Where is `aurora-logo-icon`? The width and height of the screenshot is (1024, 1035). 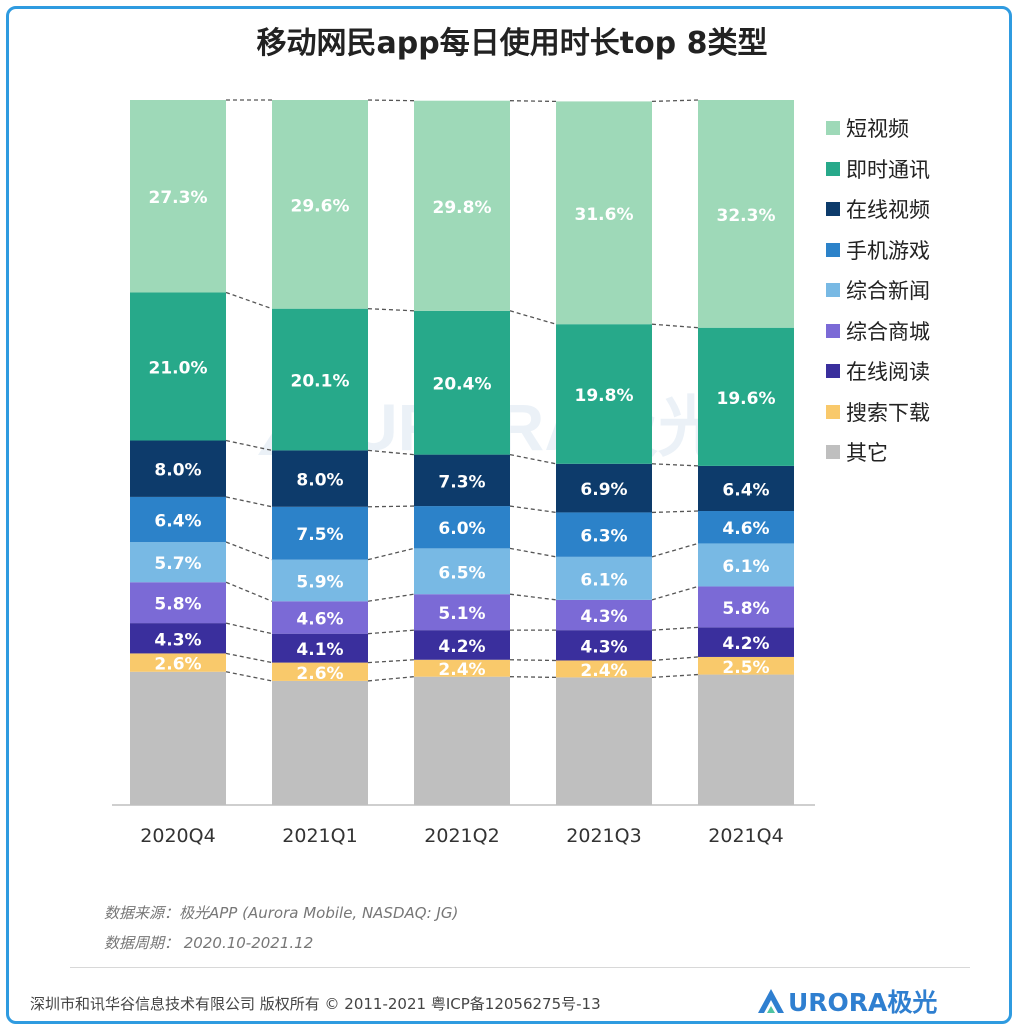 aurora-logo-icon is located at coordinates (771, 1001).